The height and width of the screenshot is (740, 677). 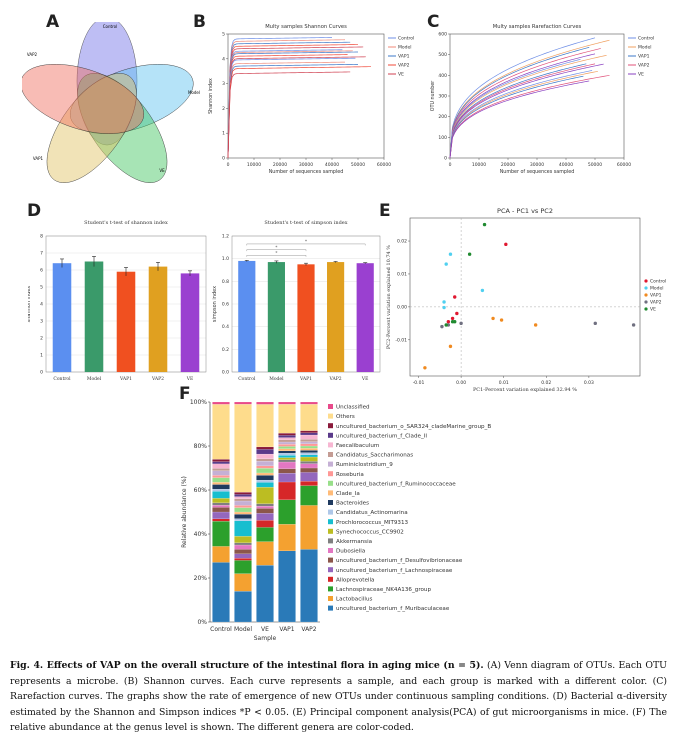 I want to click on legend-label: Bacteroides, so click(x=352, y=504).